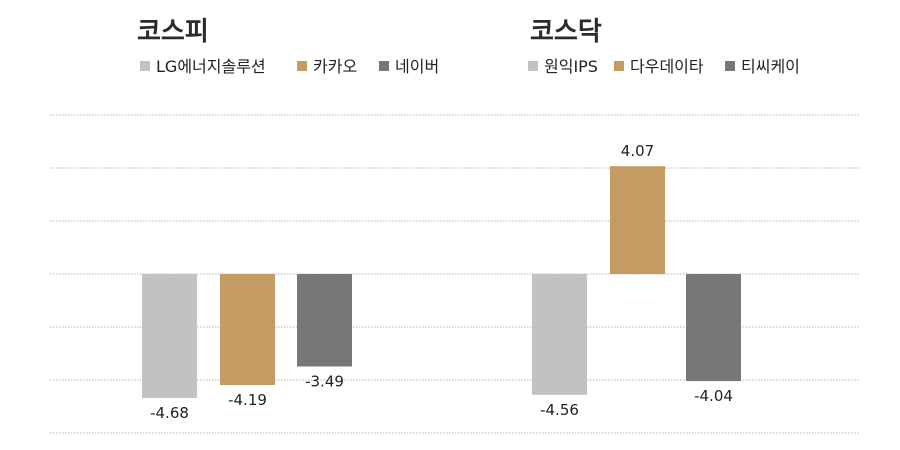  I want to click on kospi-title: 코스피, so click(173, 32).